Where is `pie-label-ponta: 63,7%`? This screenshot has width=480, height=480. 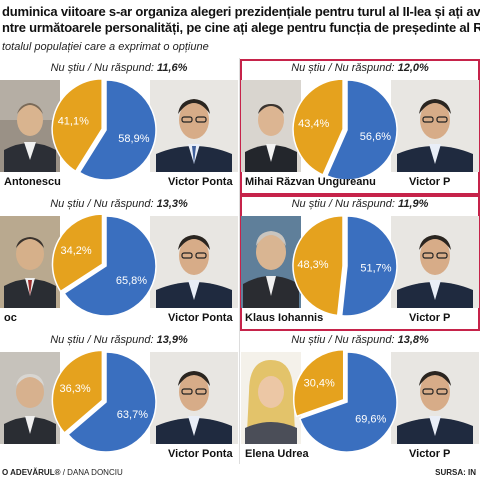
pie-label-ponta: 63,7% is located at coordinates (132, 415).